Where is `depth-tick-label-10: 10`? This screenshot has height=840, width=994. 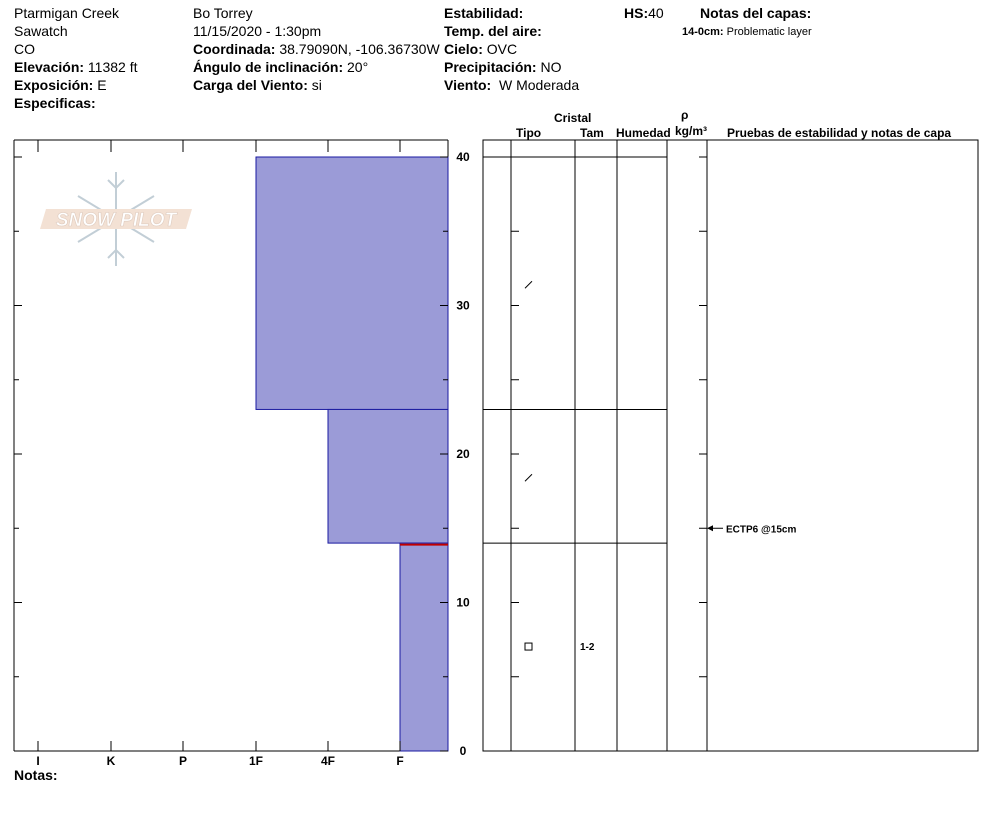
depth-tick-label-10: 10 is located at coordinates (463, 603).